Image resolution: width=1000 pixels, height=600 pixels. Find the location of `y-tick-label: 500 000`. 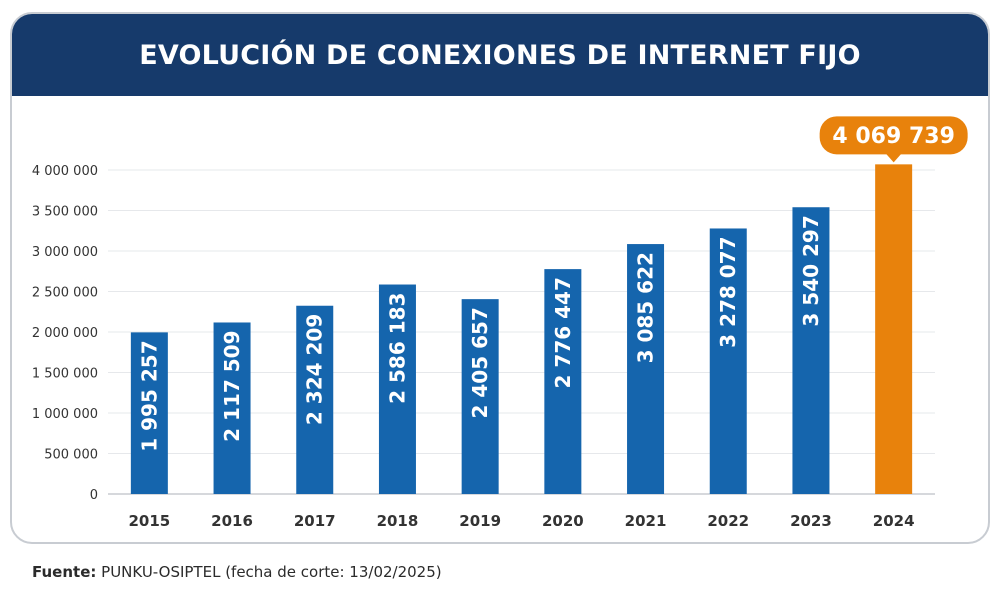

y-tick-label: 500 000 is located at coordinates (71, 455).